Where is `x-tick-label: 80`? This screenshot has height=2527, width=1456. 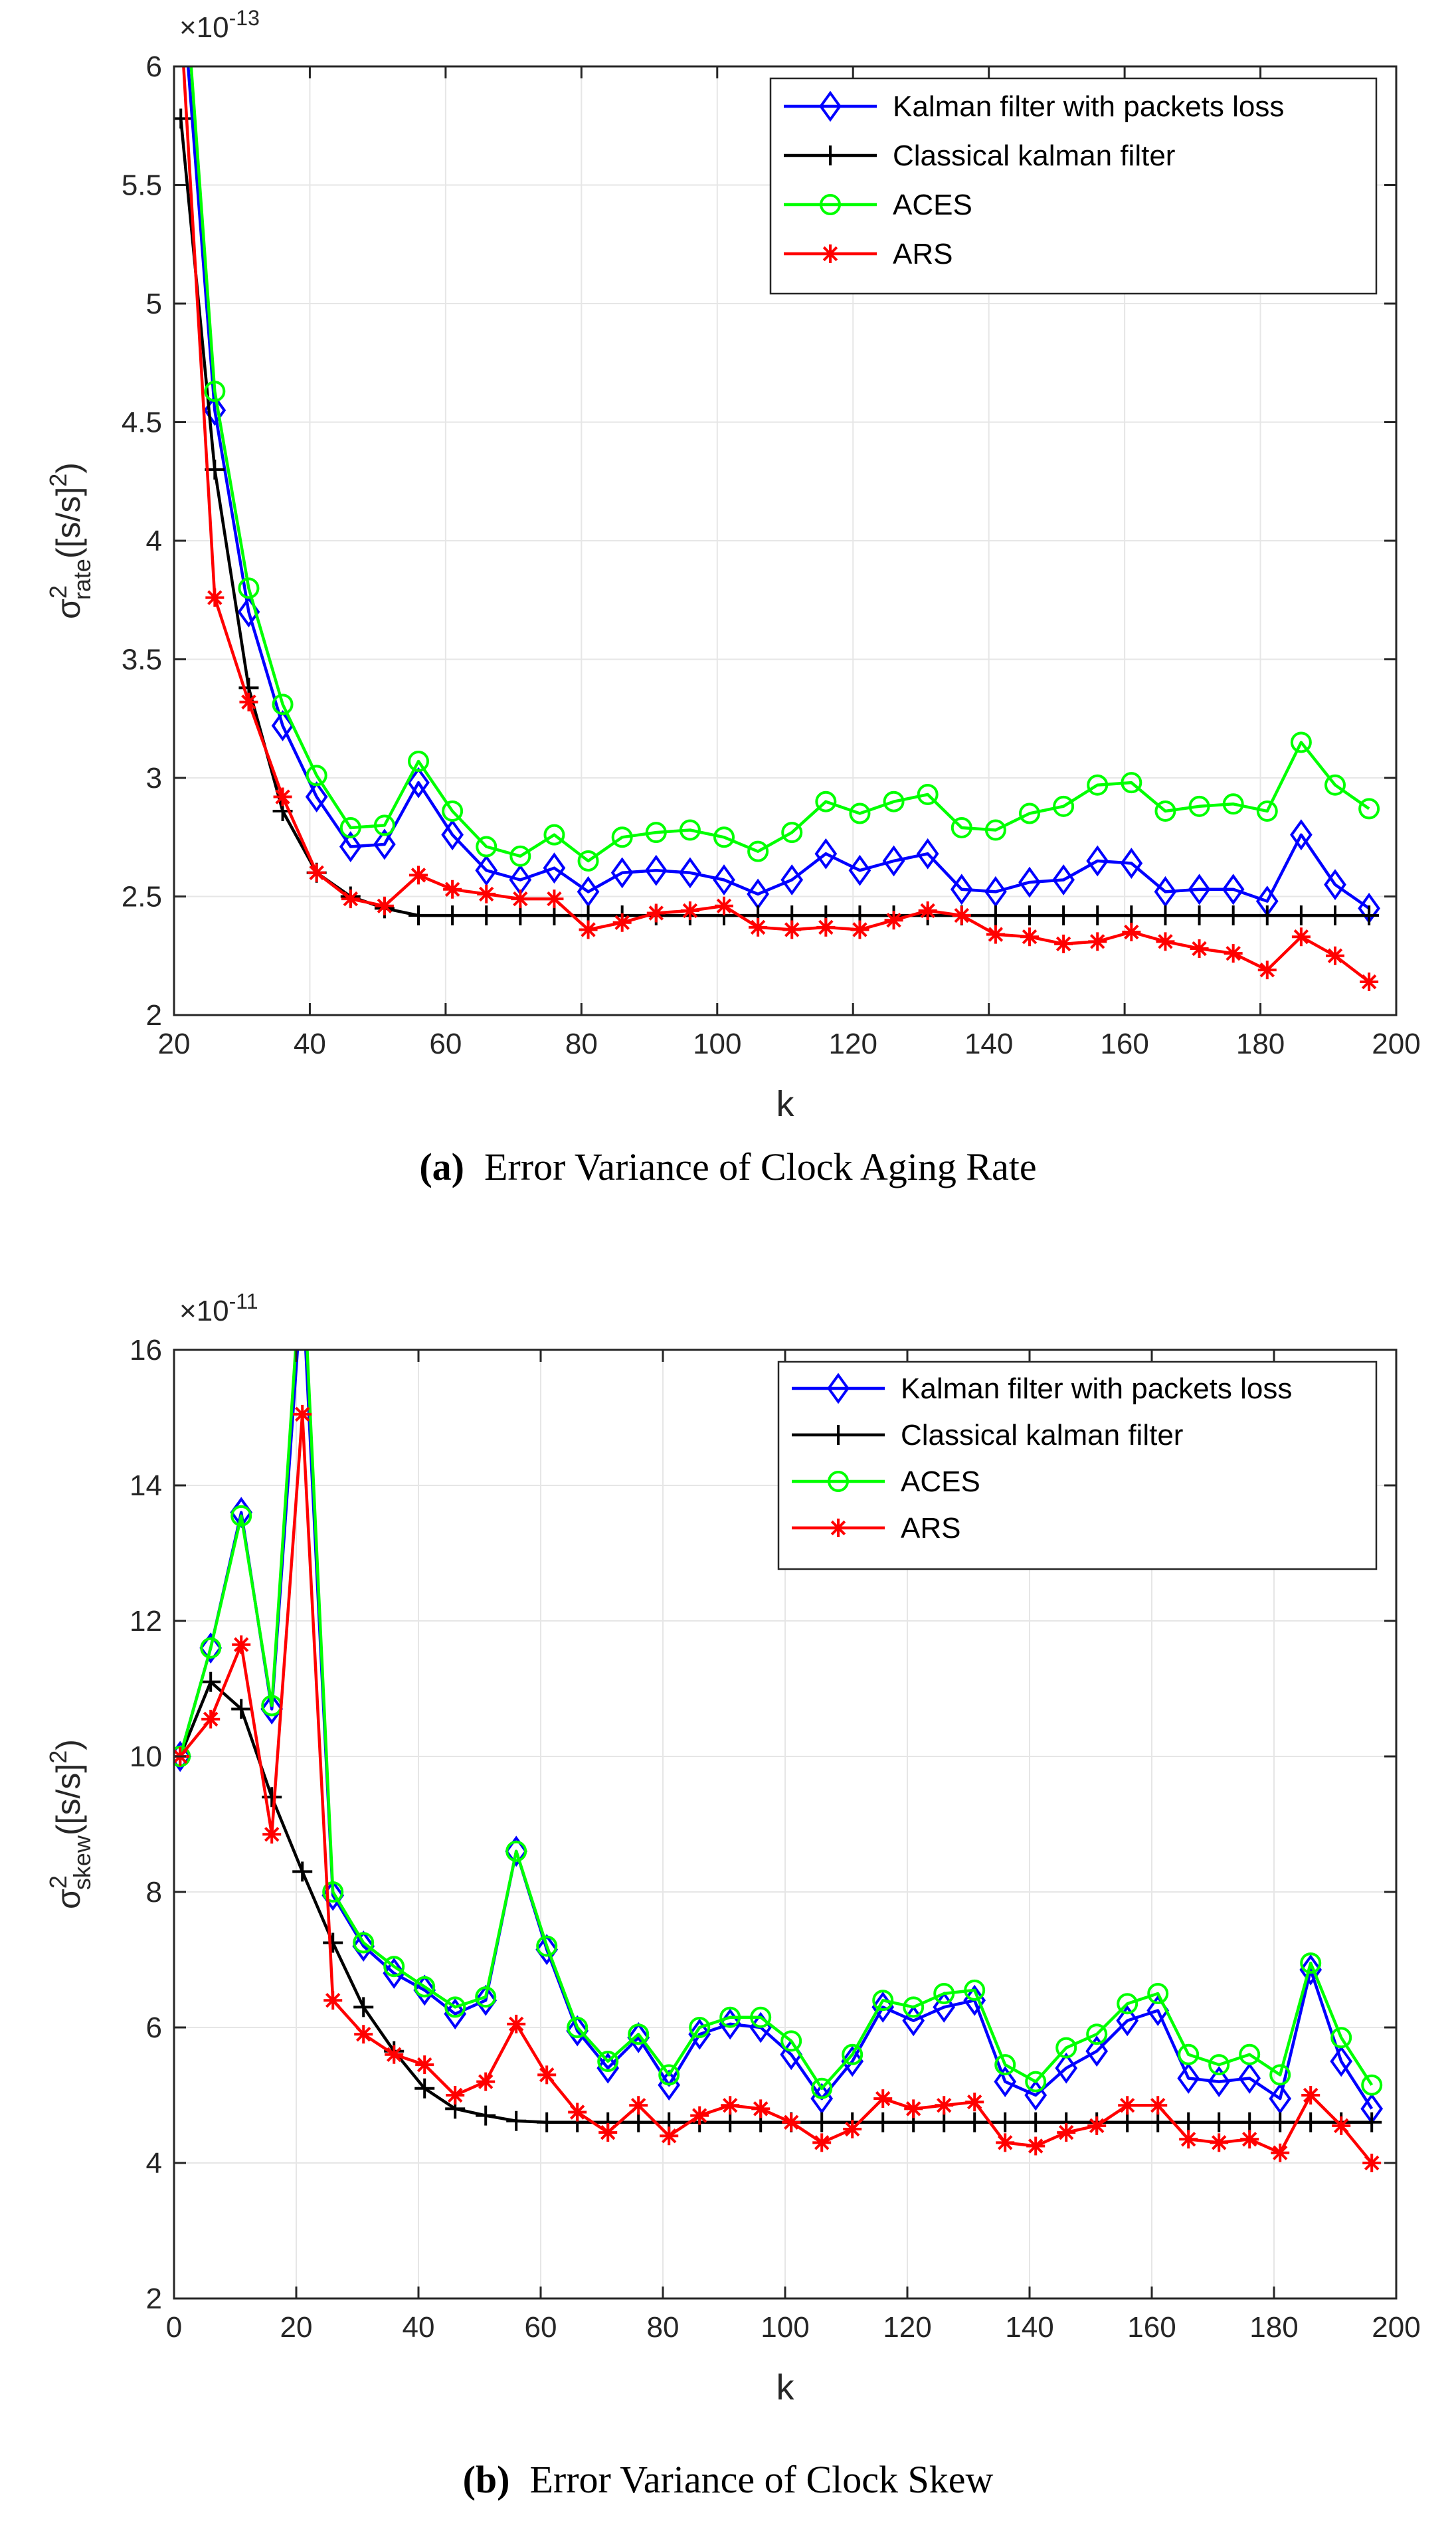 x-tick-label: 80 is located at coordinates (663, 2327).